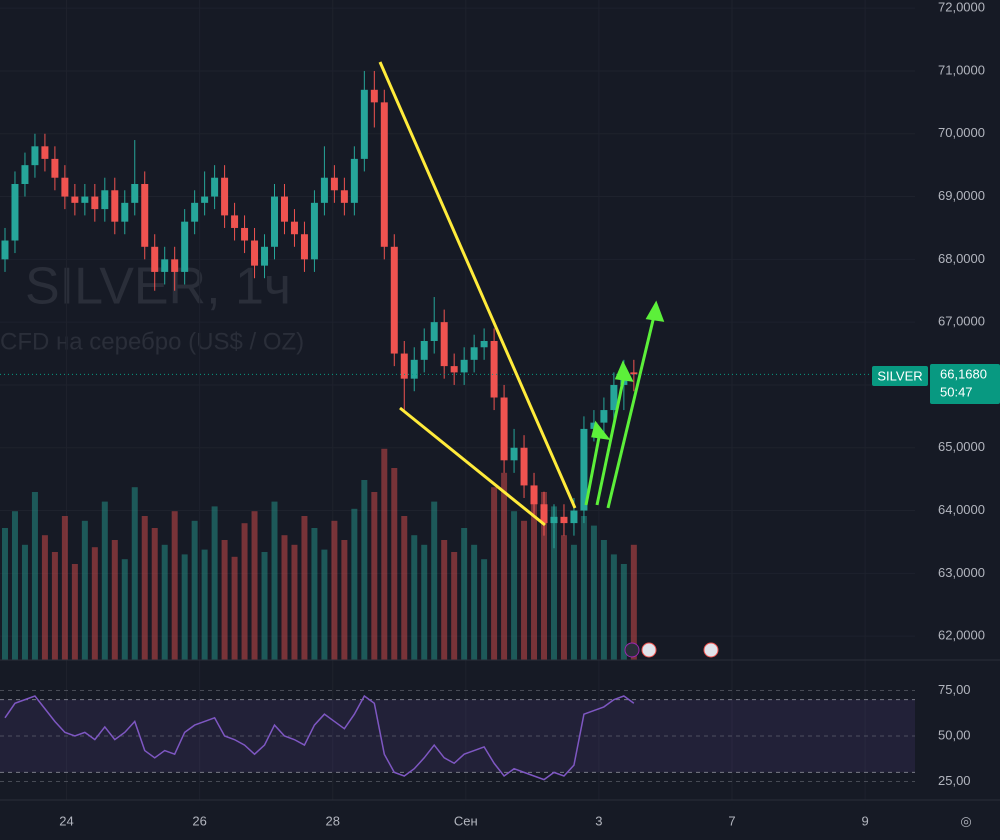 The image size is (1000, 840). Describe the element at coordinates (961, 258) in the screenshot. I see `y-tick-label: 68,0000` at that location.